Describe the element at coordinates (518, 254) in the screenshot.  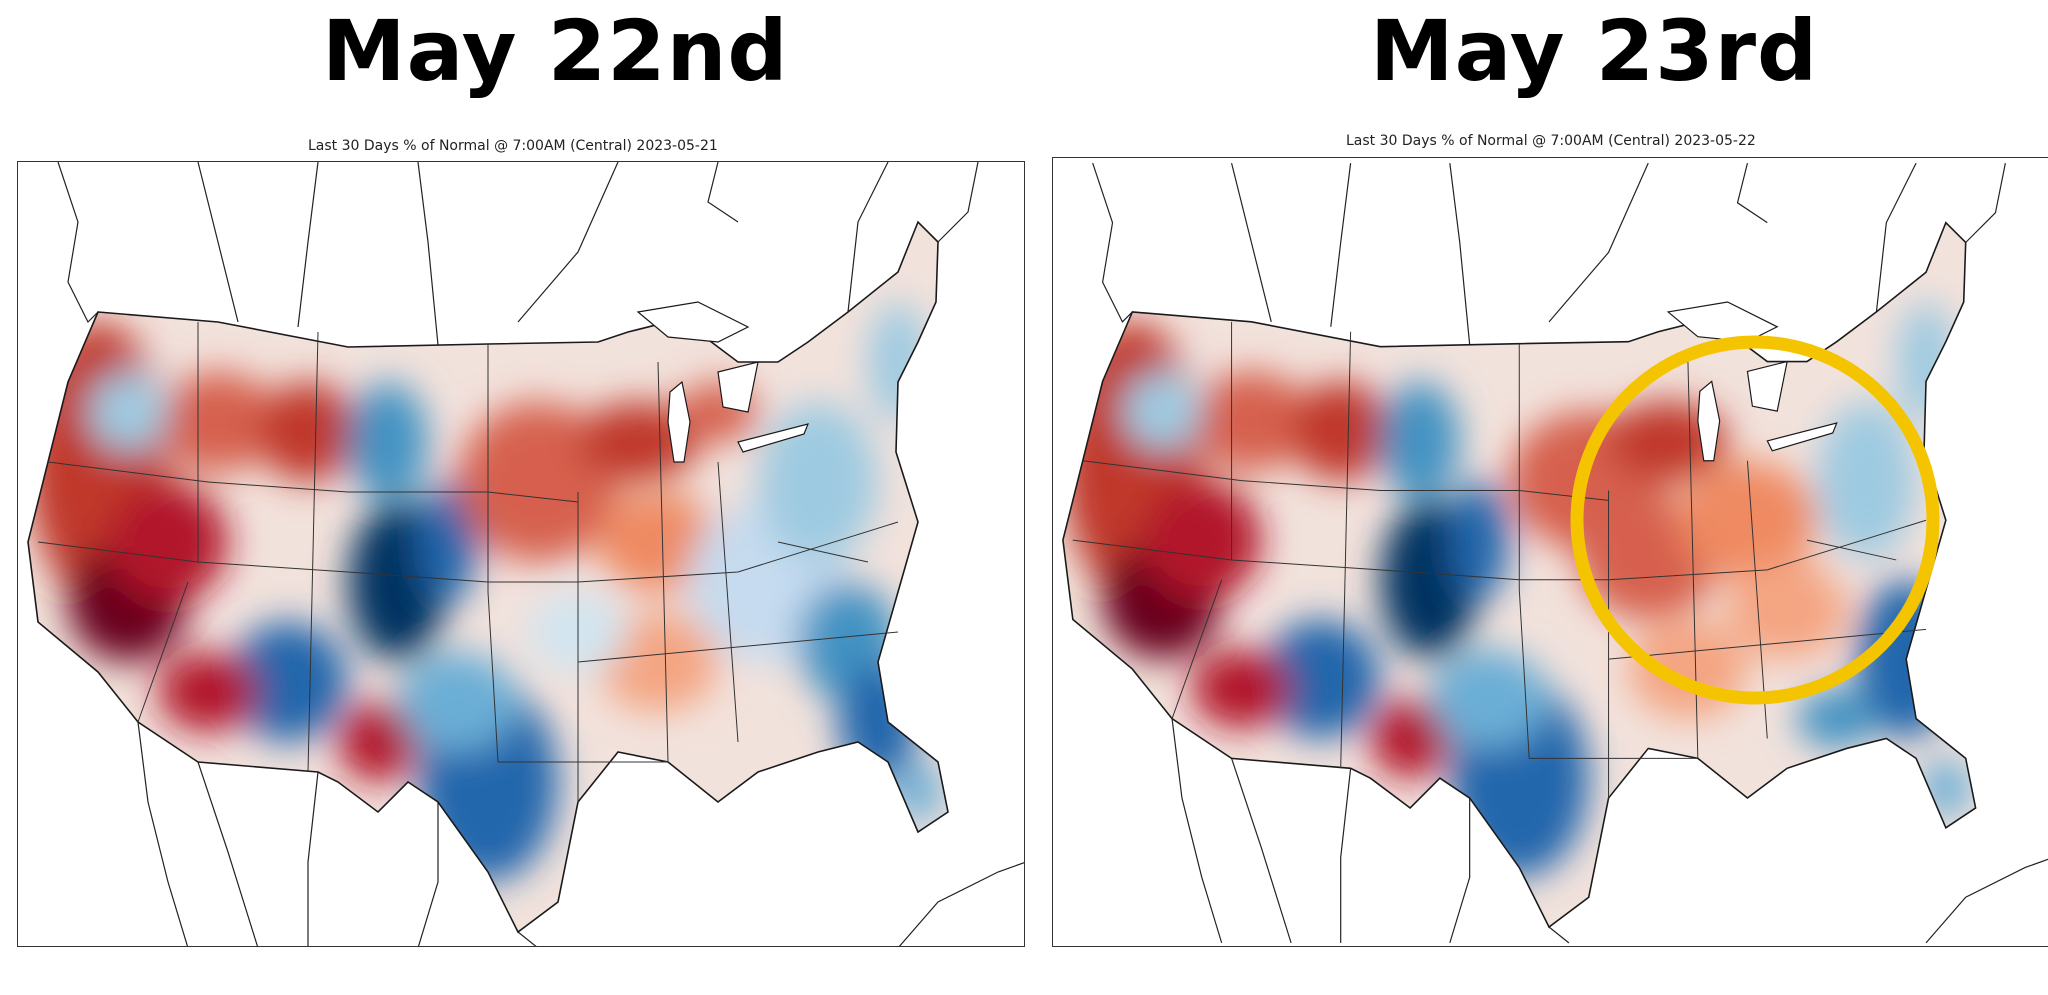
I see `panel-1-canada-lines` at that location.